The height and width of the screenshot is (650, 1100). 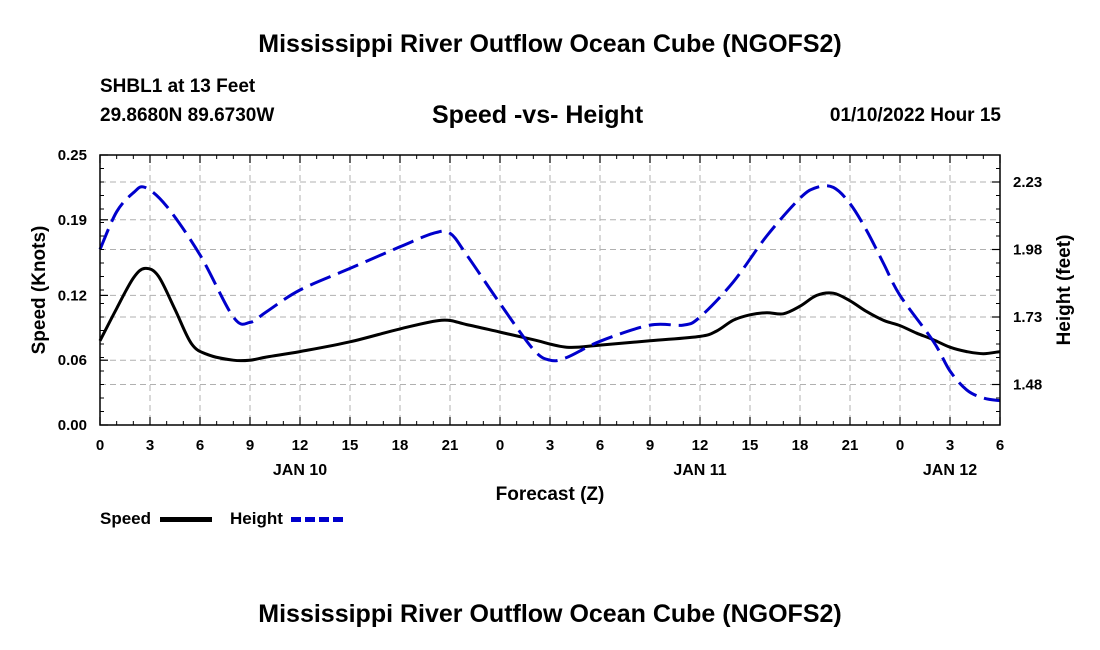 I want to click on station-name: SHBL1 at 13 Feet, so click(x=178, y=86).